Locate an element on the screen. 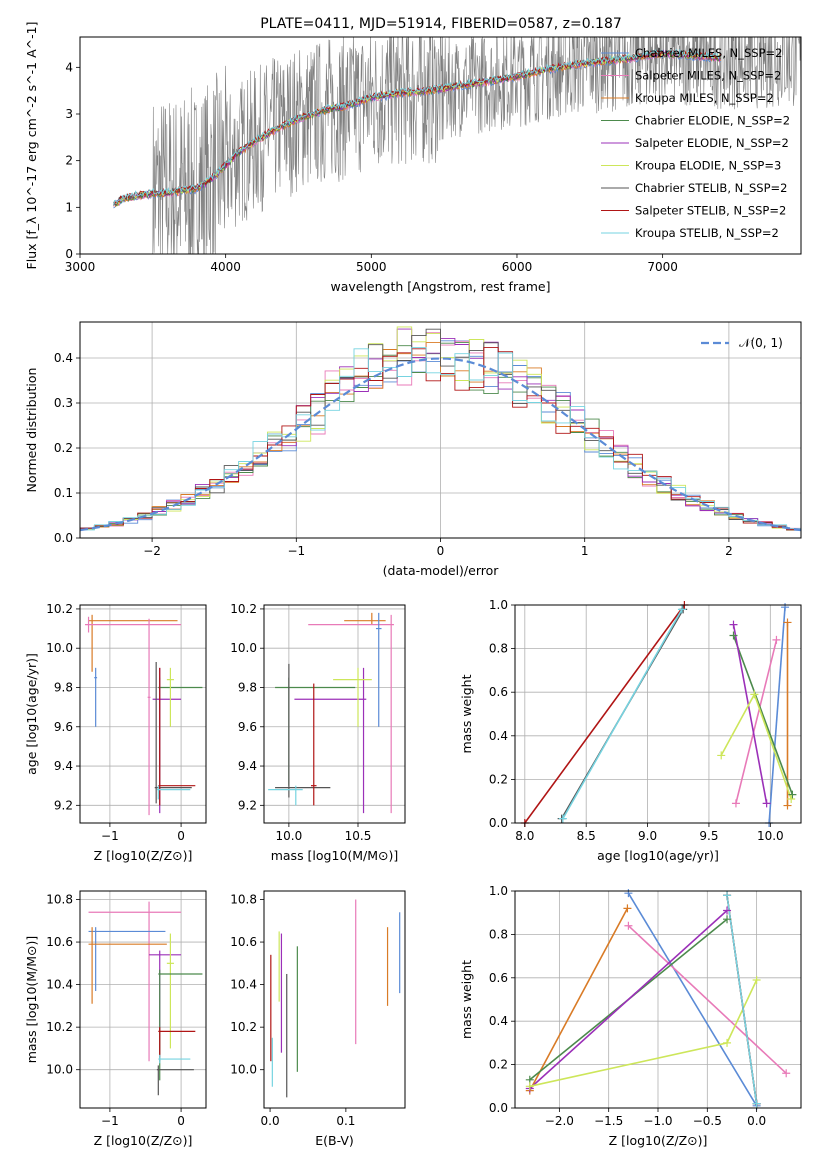  y-tick-label: 0.1 is located at coordinates (63, 493).